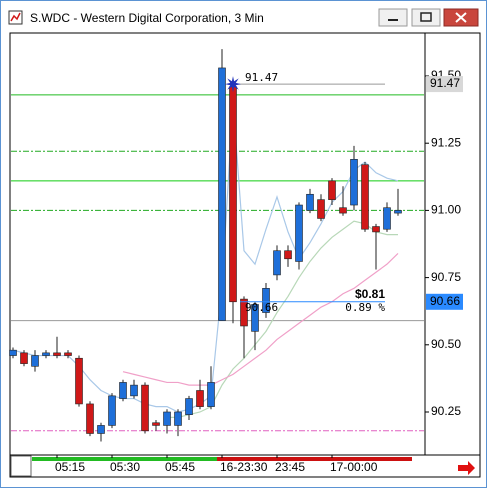  I want to click on y-tick-label: 91.25, so click(446, 142).